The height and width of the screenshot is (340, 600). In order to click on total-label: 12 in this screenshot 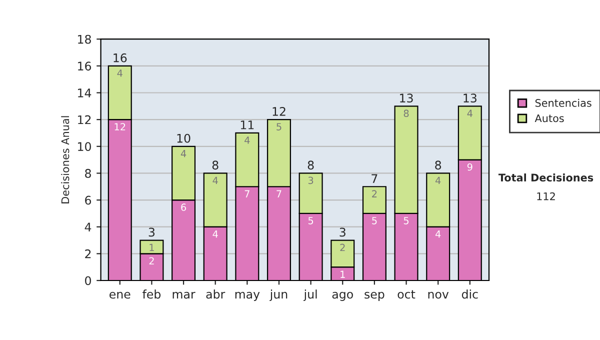, I will do `click(279, 111)`.